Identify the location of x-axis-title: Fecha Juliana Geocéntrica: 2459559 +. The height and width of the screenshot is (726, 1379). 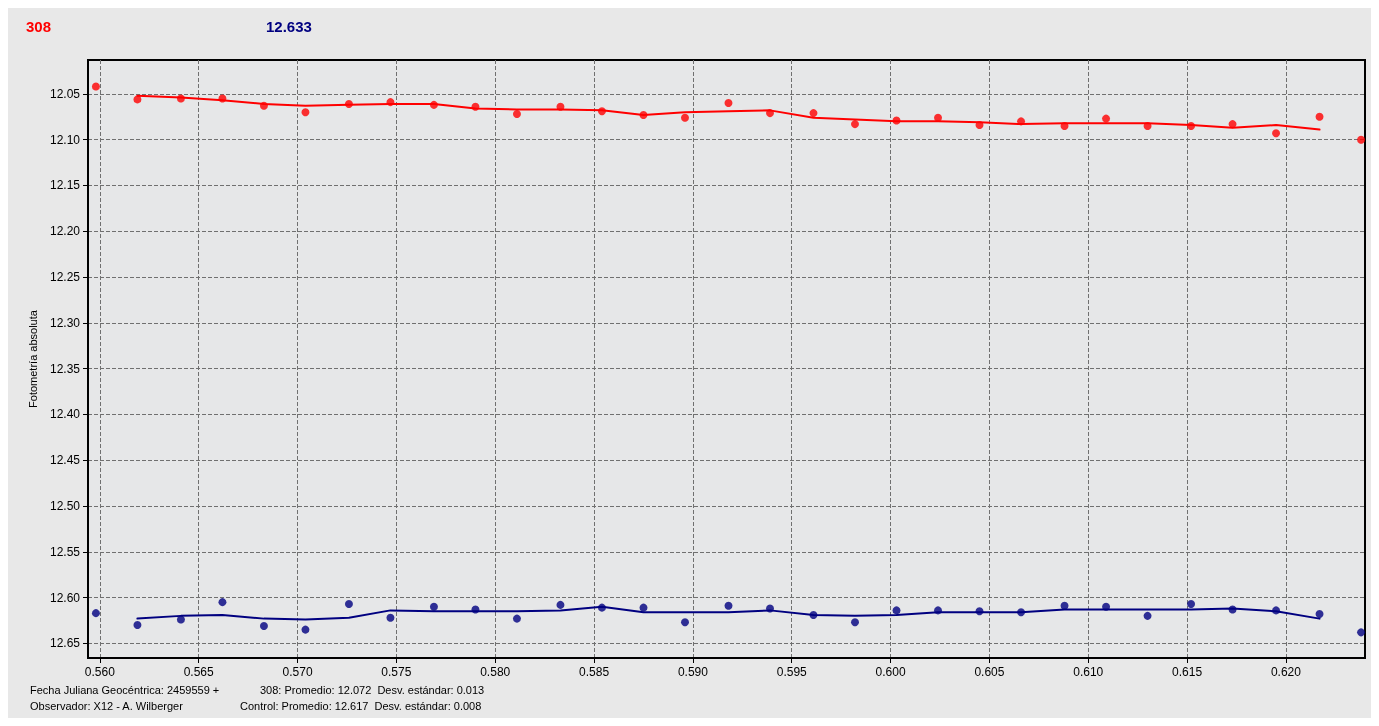
(125, 689).